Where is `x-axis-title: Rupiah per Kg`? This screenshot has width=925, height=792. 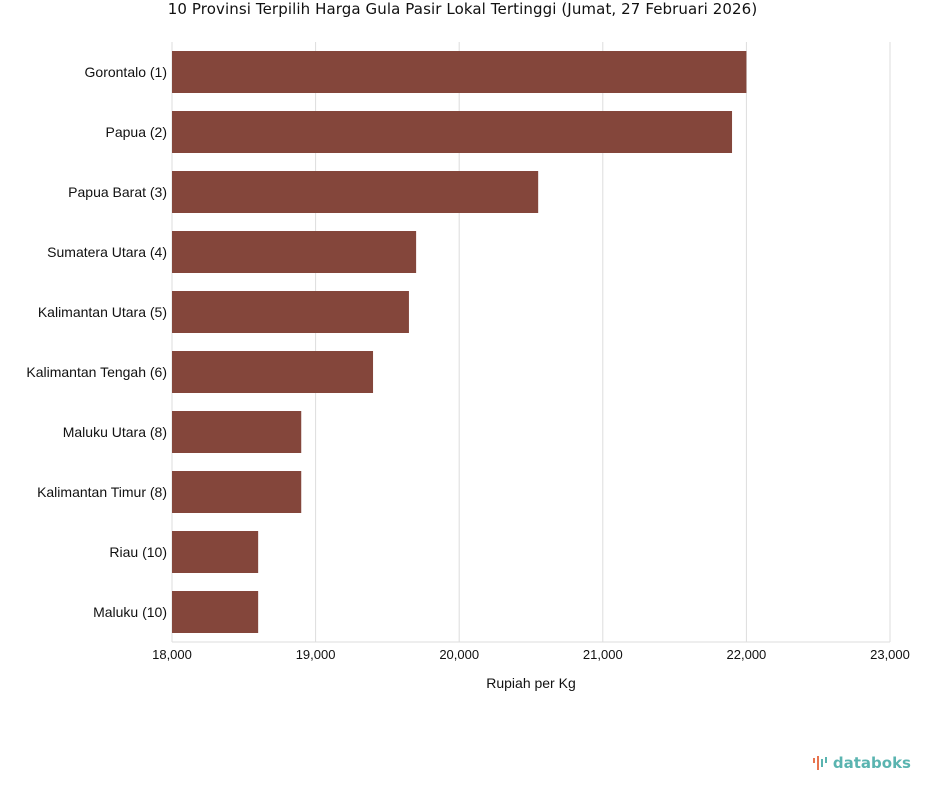 x-axis-title: Rupiah per Kg is located at coordinates (531, 683).